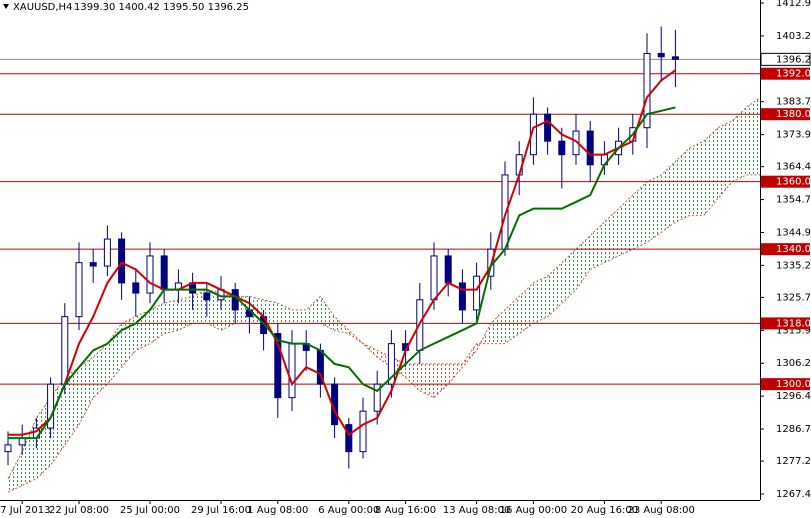 The image size is (811, 518). What do you see at coordinates (793, 265) in the screenshot?
I see `y-tick-label: 1335.20` at bounding box center [793, 265].